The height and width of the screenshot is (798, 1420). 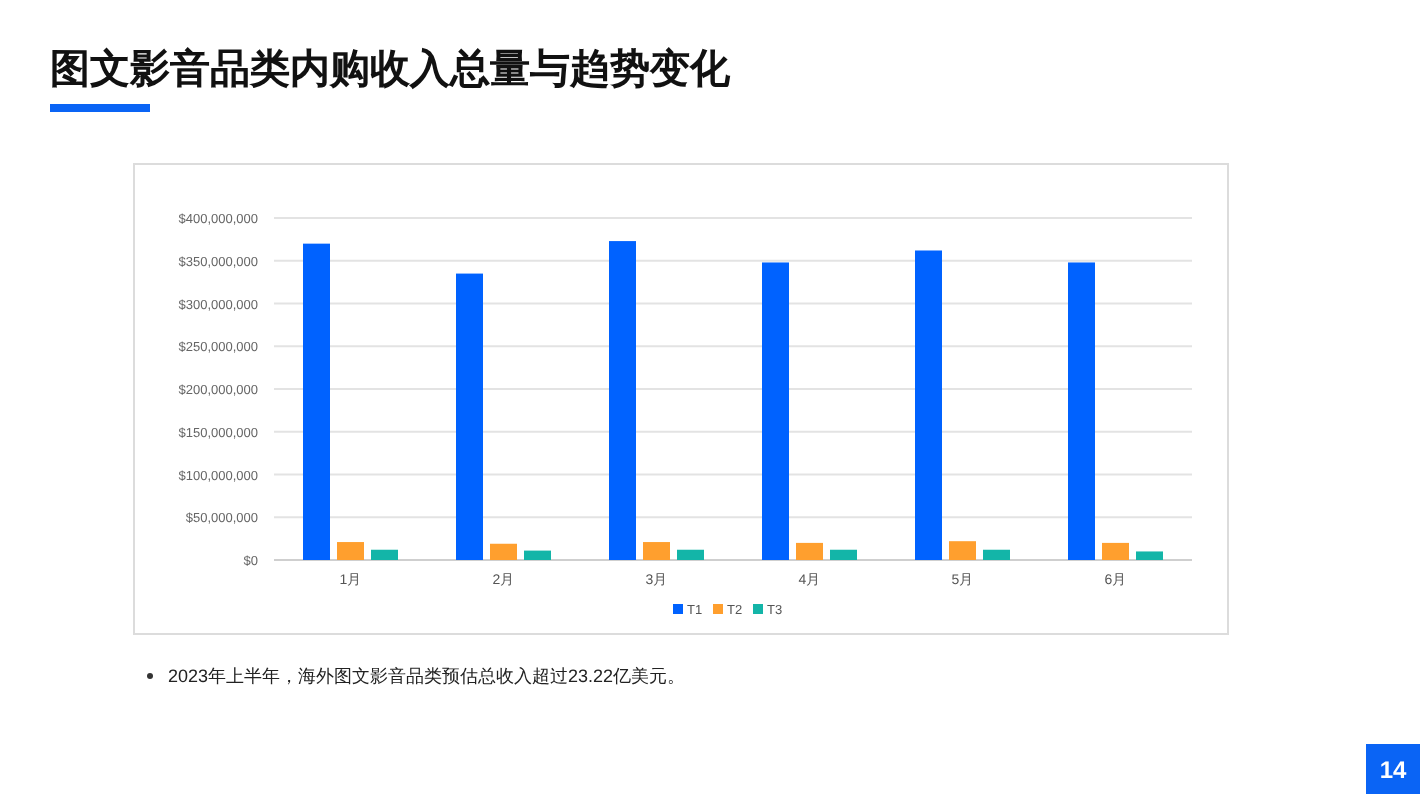 What do you see at coordinates (427, 676) in the screenshot?
I see `text: 2023年上半年，海外图文影音品类预估总收入超过23.22亿美元。` at bounding box center [427, 676].